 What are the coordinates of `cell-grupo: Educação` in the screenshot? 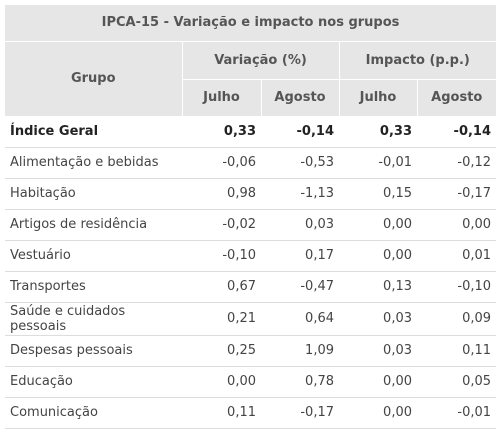 It's located at (93, 382).